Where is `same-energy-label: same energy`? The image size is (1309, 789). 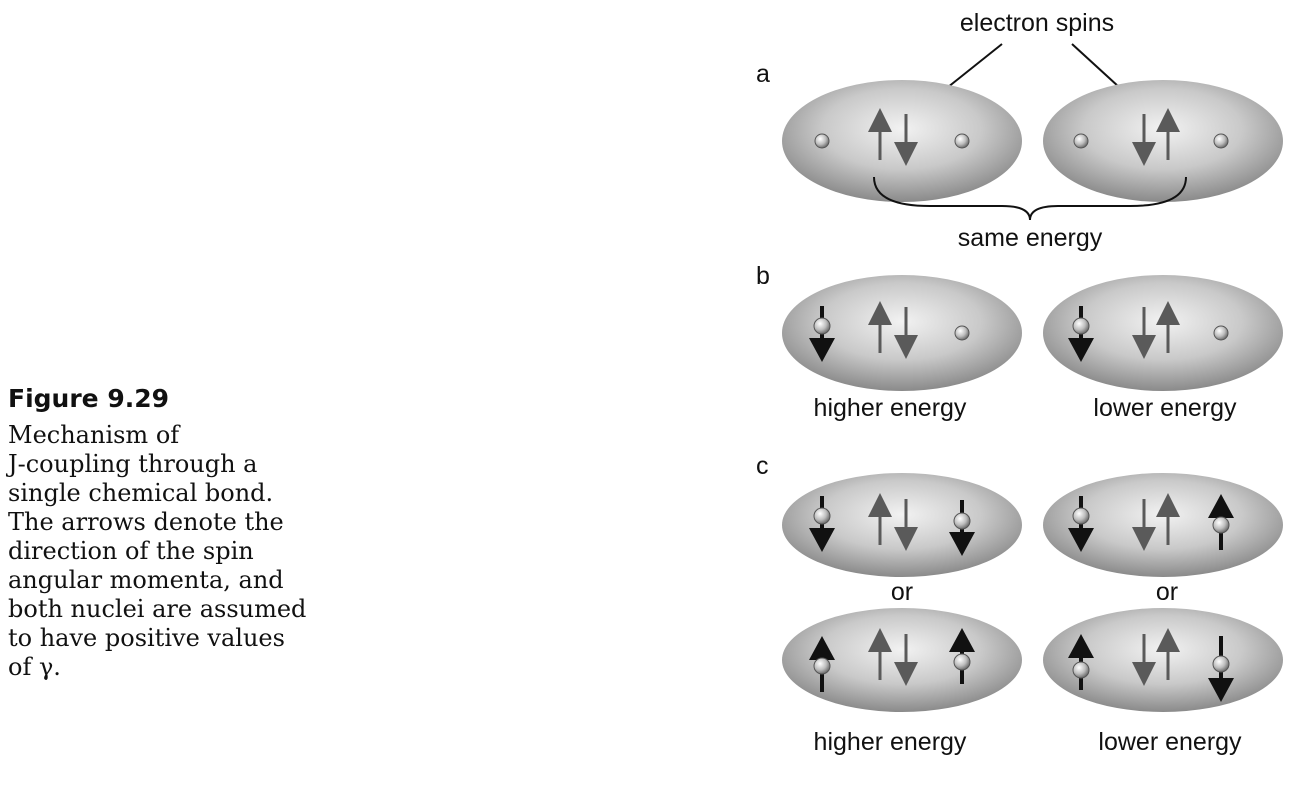 same-energy-label: same energy is located at coordinates (1030, 238).